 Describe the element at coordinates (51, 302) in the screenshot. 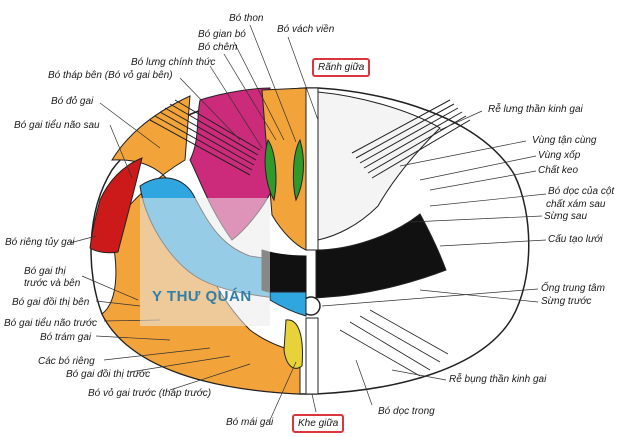

I see `label-bo-gai-doi-thi-ben: Bó gai đồi thị bên` at that location.